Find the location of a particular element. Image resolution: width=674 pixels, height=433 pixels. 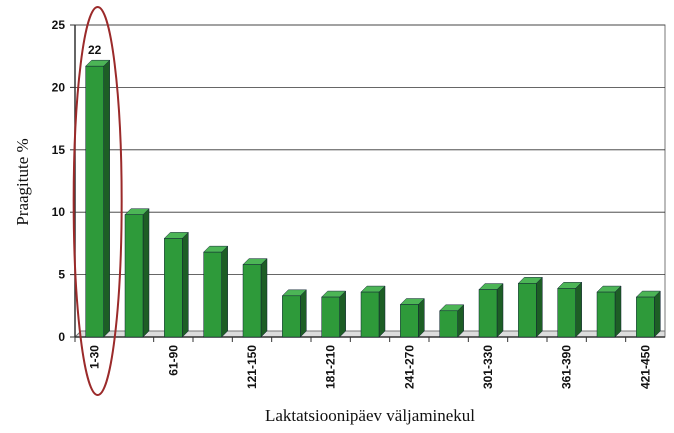

y-tick-label: 10 is located at coordinates (59, 212).